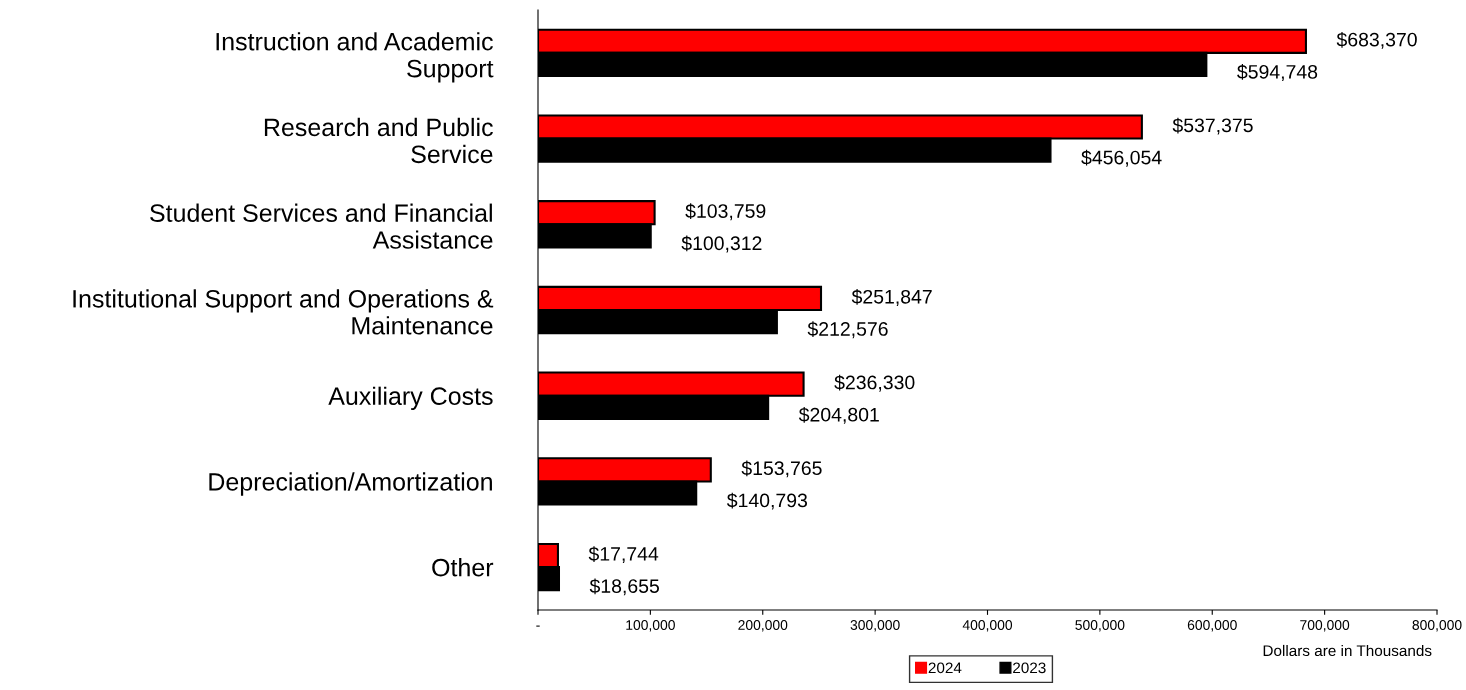 This screenshot has width=1466, height=690. I want to click on x-tick-label: 700,000, so click(1325, 626).